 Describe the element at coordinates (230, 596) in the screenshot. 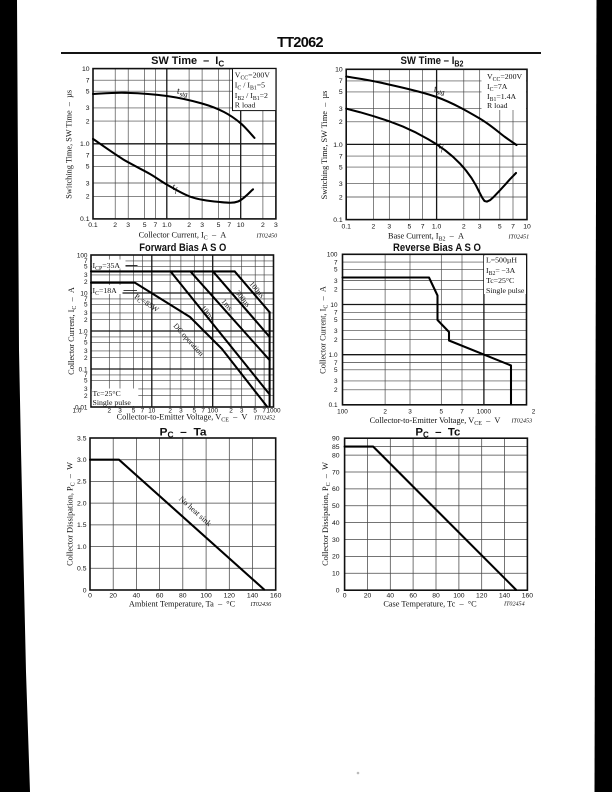

I see `svg-text: 120` at that location.